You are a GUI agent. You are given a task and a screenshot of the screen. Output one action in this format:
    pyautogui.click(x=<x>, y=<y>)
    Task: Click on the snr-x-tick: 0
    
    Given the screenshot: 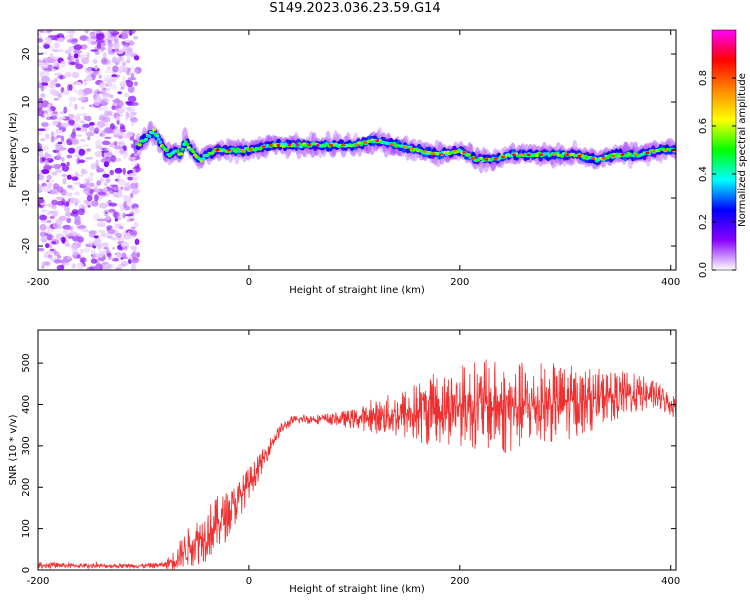 What is the action you would take?
    pyautogui.click(x=249, y=458)
    